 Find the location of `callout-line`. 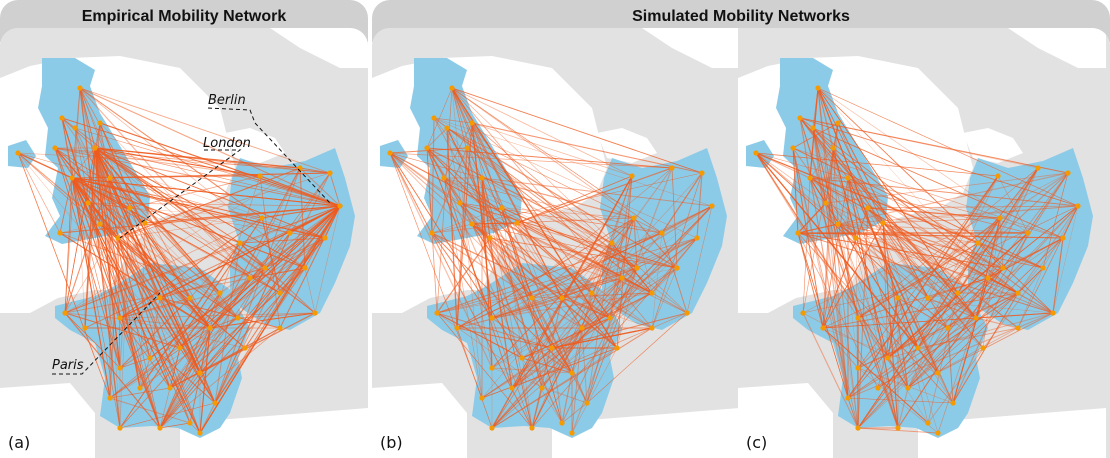

callout-line is located at coordinates (106, 333).